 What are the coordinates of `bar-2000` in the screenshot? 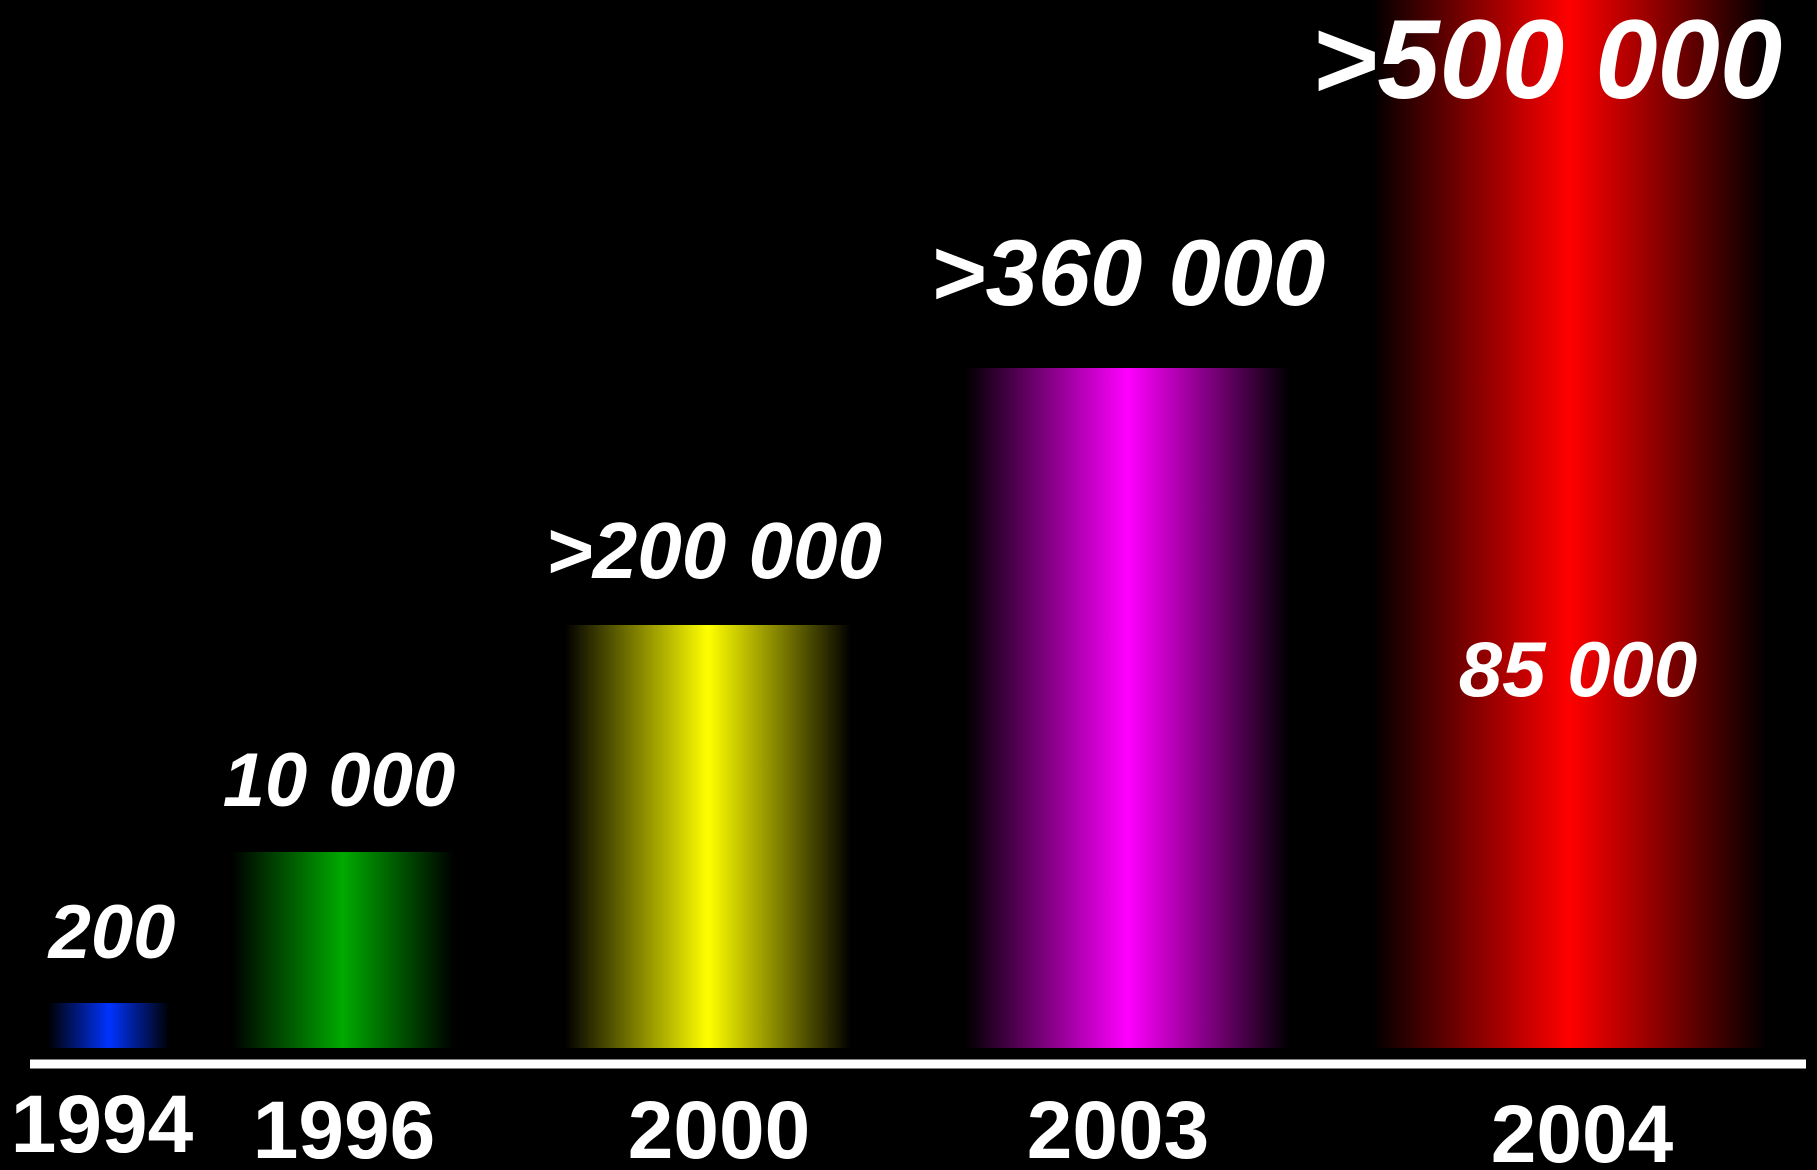 It's located at (708, 836).